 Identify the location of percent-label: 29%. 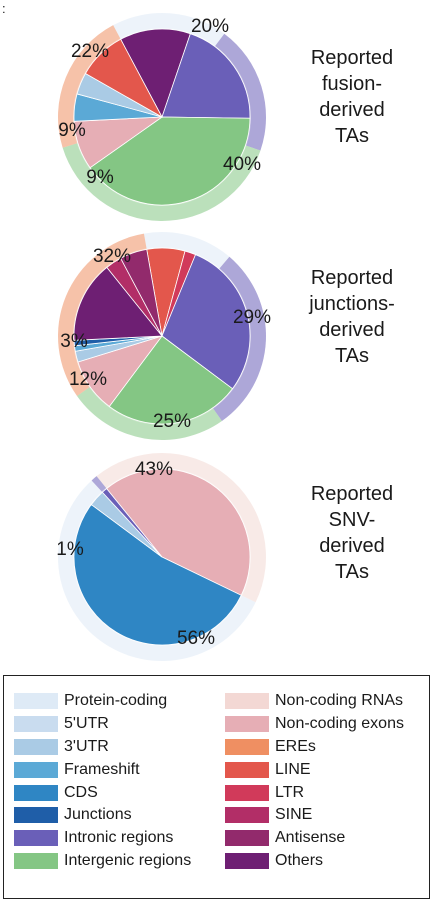
(252, 317).